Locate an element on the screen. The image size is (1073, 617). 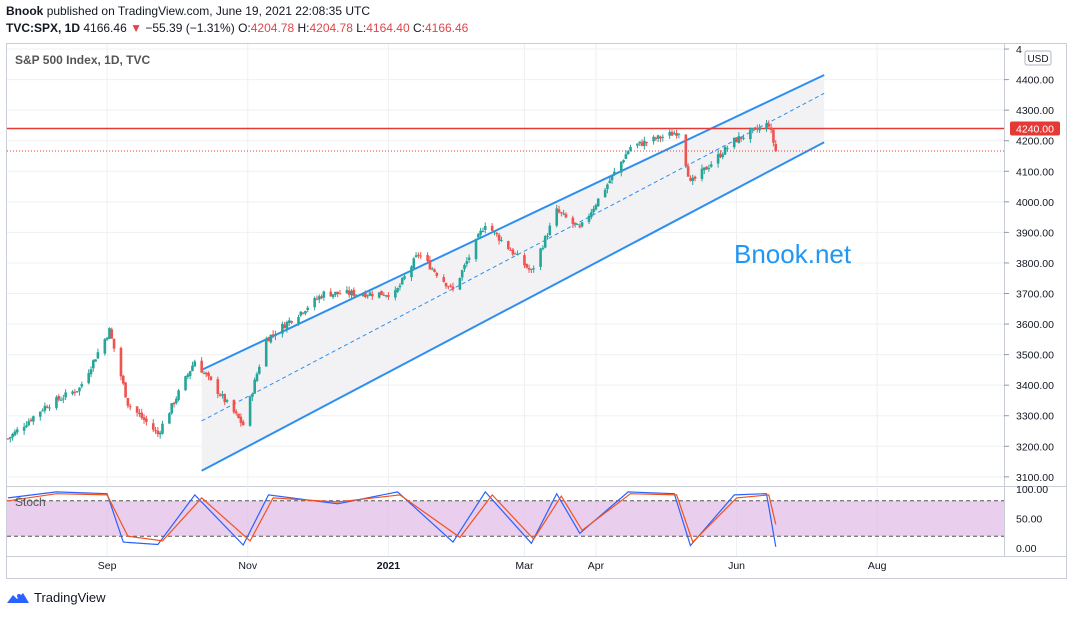
stoch-k-line is located at coordinates (392, 518).